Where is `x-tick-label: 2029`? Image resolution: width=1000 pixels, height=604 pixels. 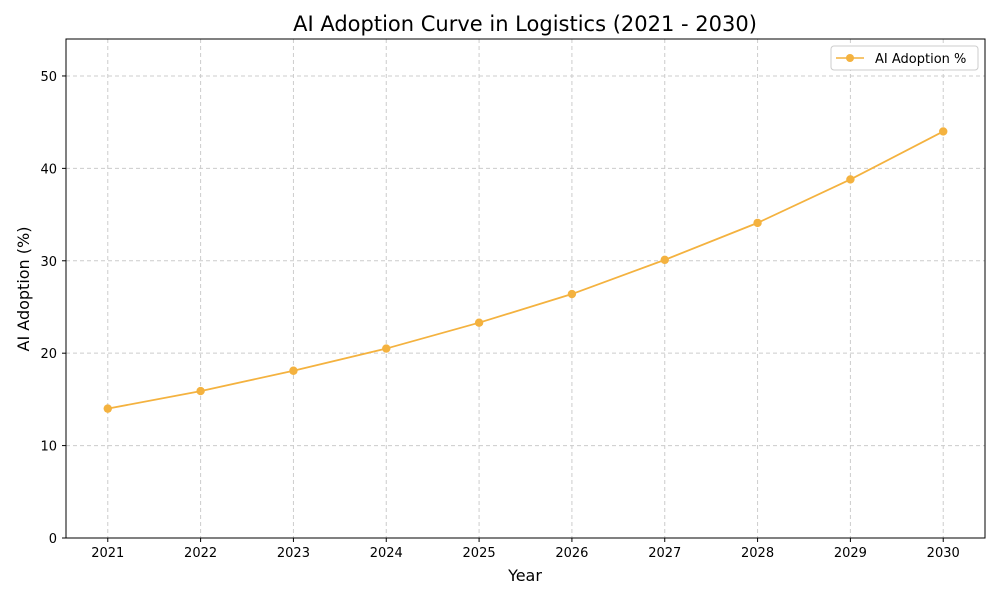 x-tick-label: 2029 is located at coordinates (850, 553).